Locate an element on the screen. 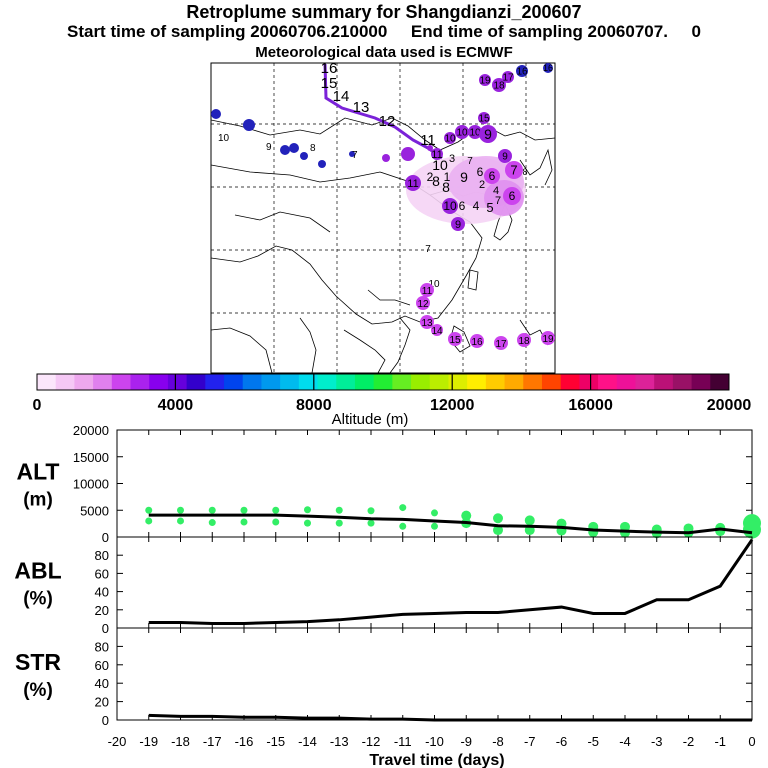 This screenshot has height=768, width=768. south-track-label: 16 is located at coordinates (477, 342).